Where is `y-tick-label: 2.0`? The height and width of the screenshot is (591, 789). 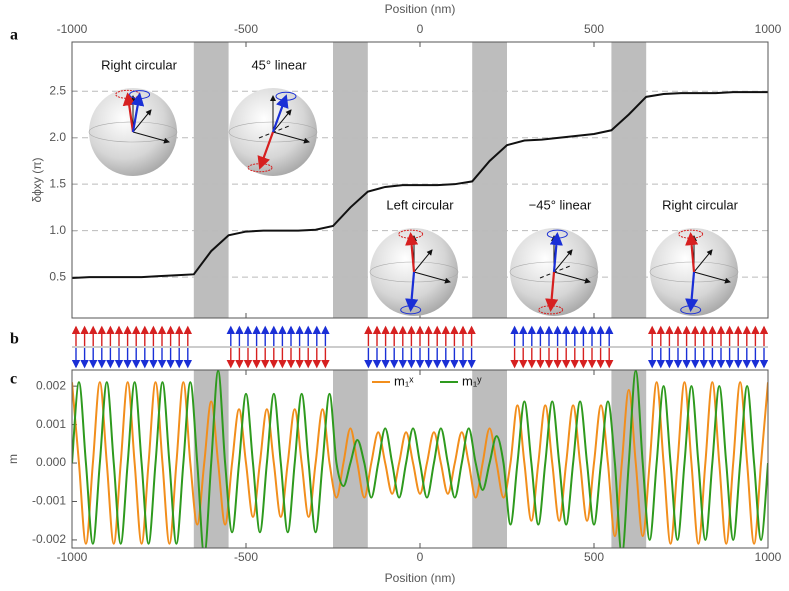
y-tick-label: 2.0 is located at coordinates (57, 137).